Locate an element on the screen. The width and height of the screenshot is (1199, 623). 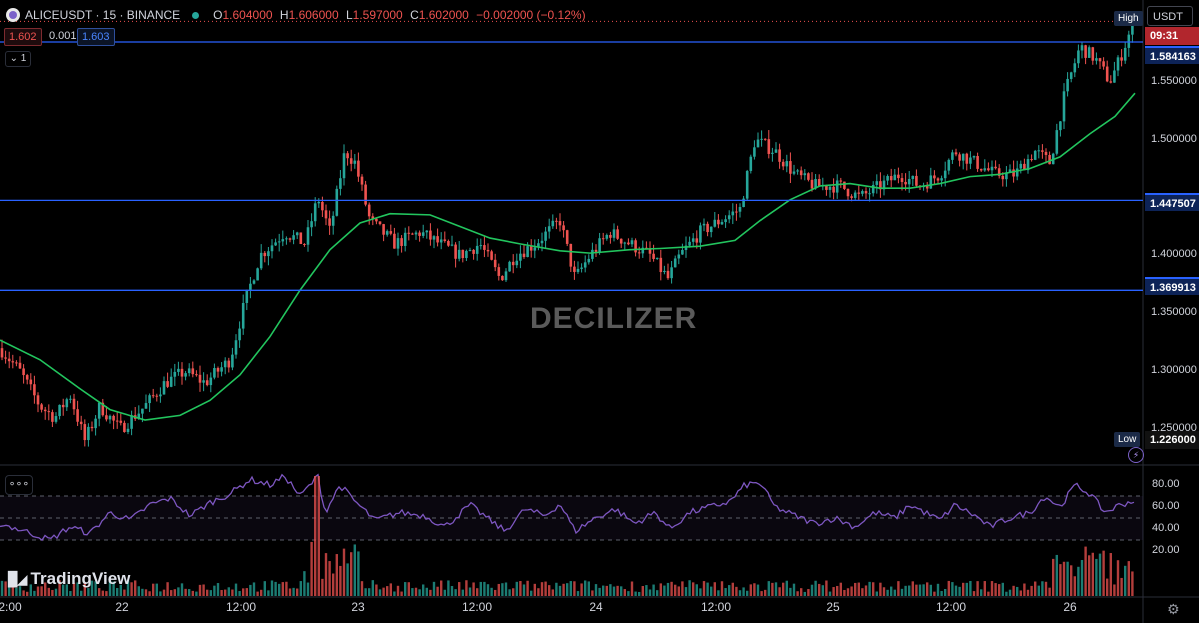
collapse-indicators-button: ⌄ 1 is located at coordinates (18, 59).